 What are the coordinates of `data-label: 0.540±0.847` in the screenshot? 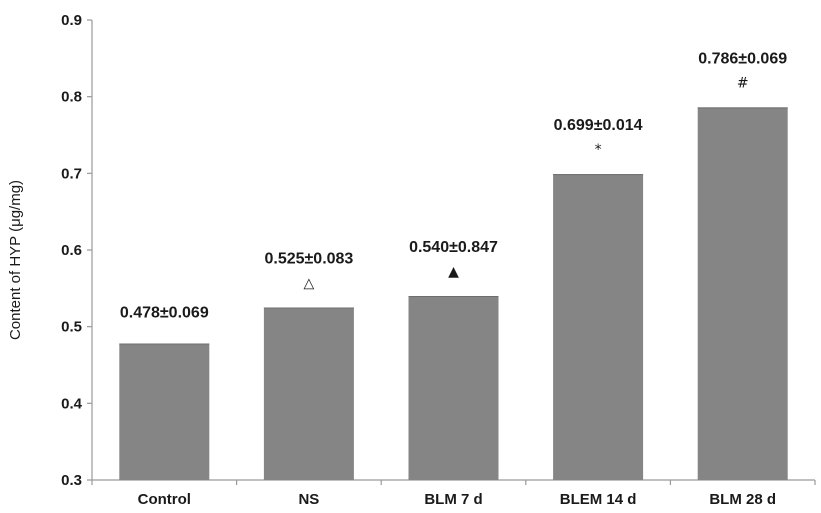 It's located at (453, 247).